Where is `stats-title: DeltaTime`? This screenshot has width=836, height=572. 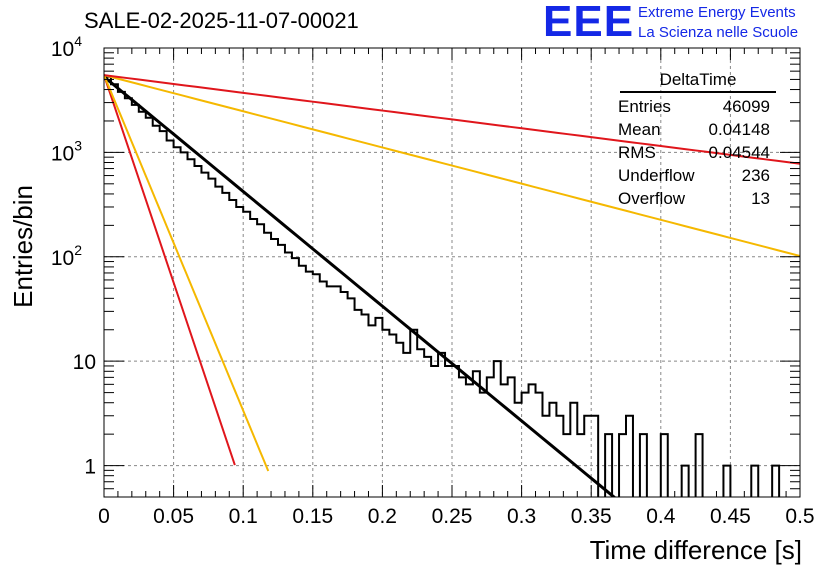
stats-title: DeltaTime is located at coordinates (698, 81).